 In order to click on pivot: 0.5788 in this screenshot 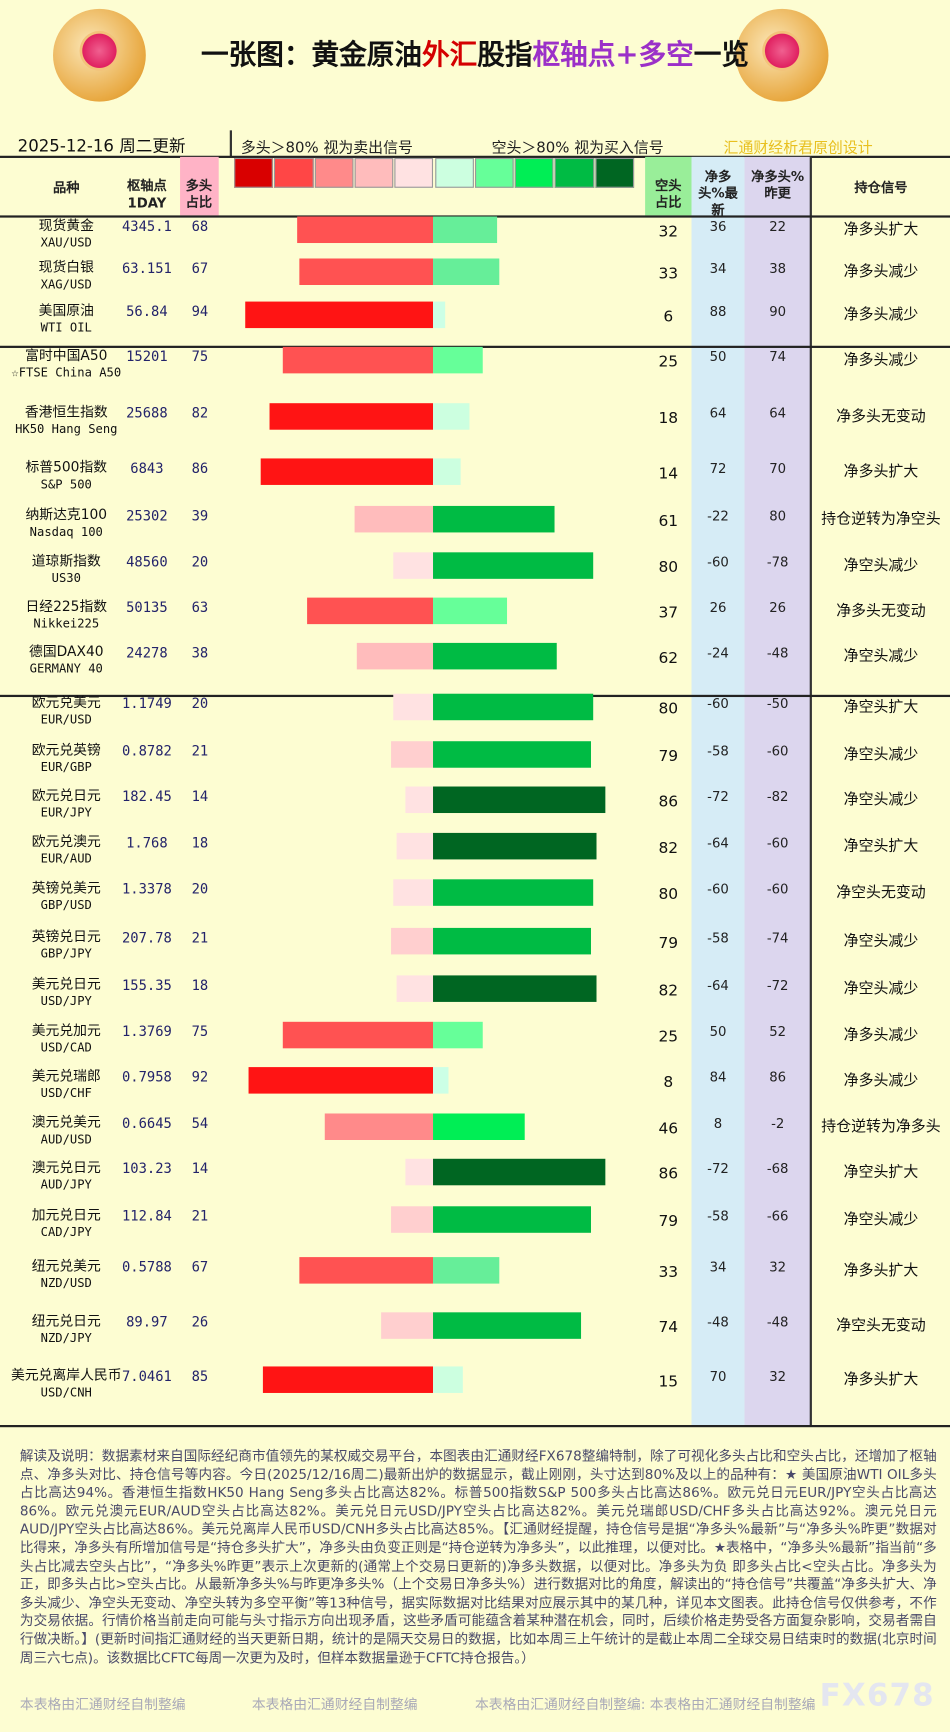, I will do `click(146, 1266)`.